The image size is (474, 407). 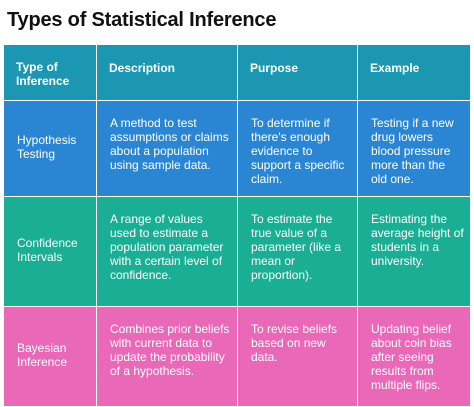 What do you see at coordinates (142, 20) in the screenshot?
I see `page-title: Types of Statistical Inference` at bounding box center [142, 20].